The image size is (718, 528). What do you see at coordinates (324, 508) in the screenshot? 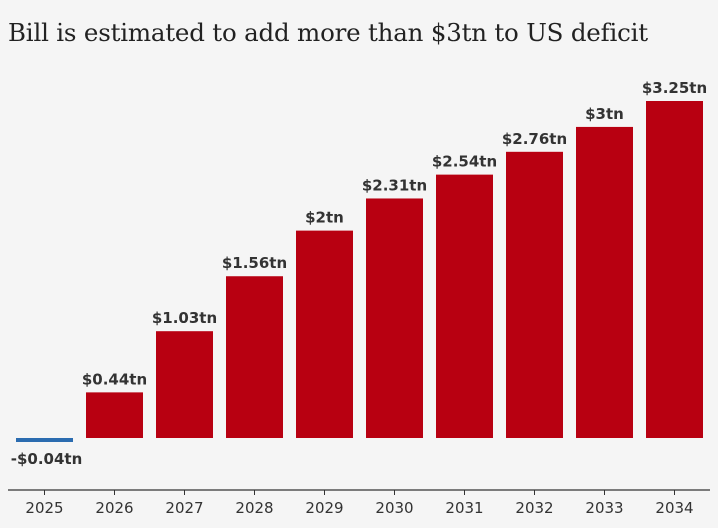
I see `x-tick-label-2029: 2029` at bounding box center [324, 508].